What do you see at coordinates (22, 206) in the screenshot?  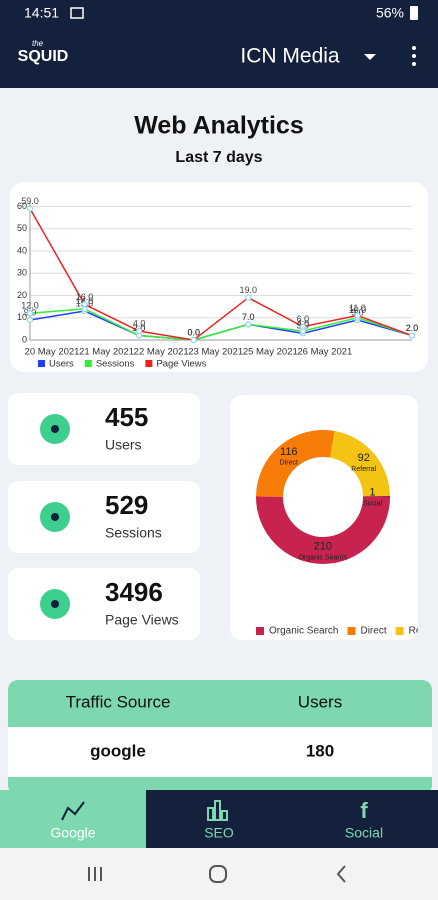 I see `y-tick-label: 60` at bounding box center [22, 206].